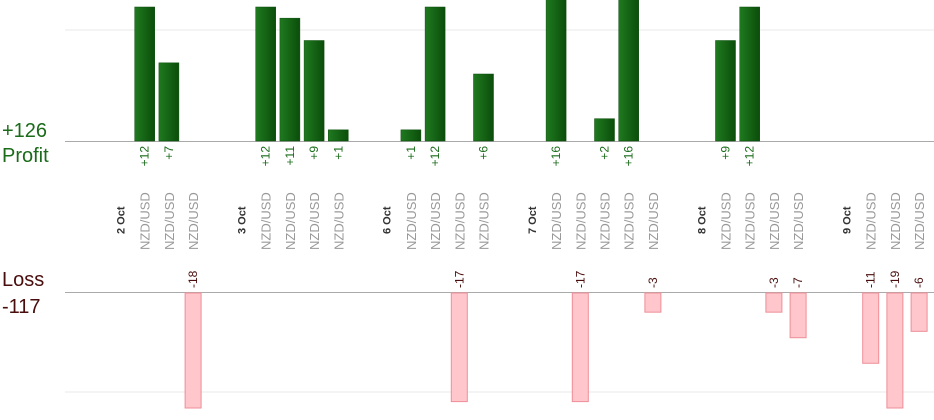  What do you see at coordinates (798, 282) in the screenshot?
I see `loss-value-label: -7` at bounding box center [798, 282].